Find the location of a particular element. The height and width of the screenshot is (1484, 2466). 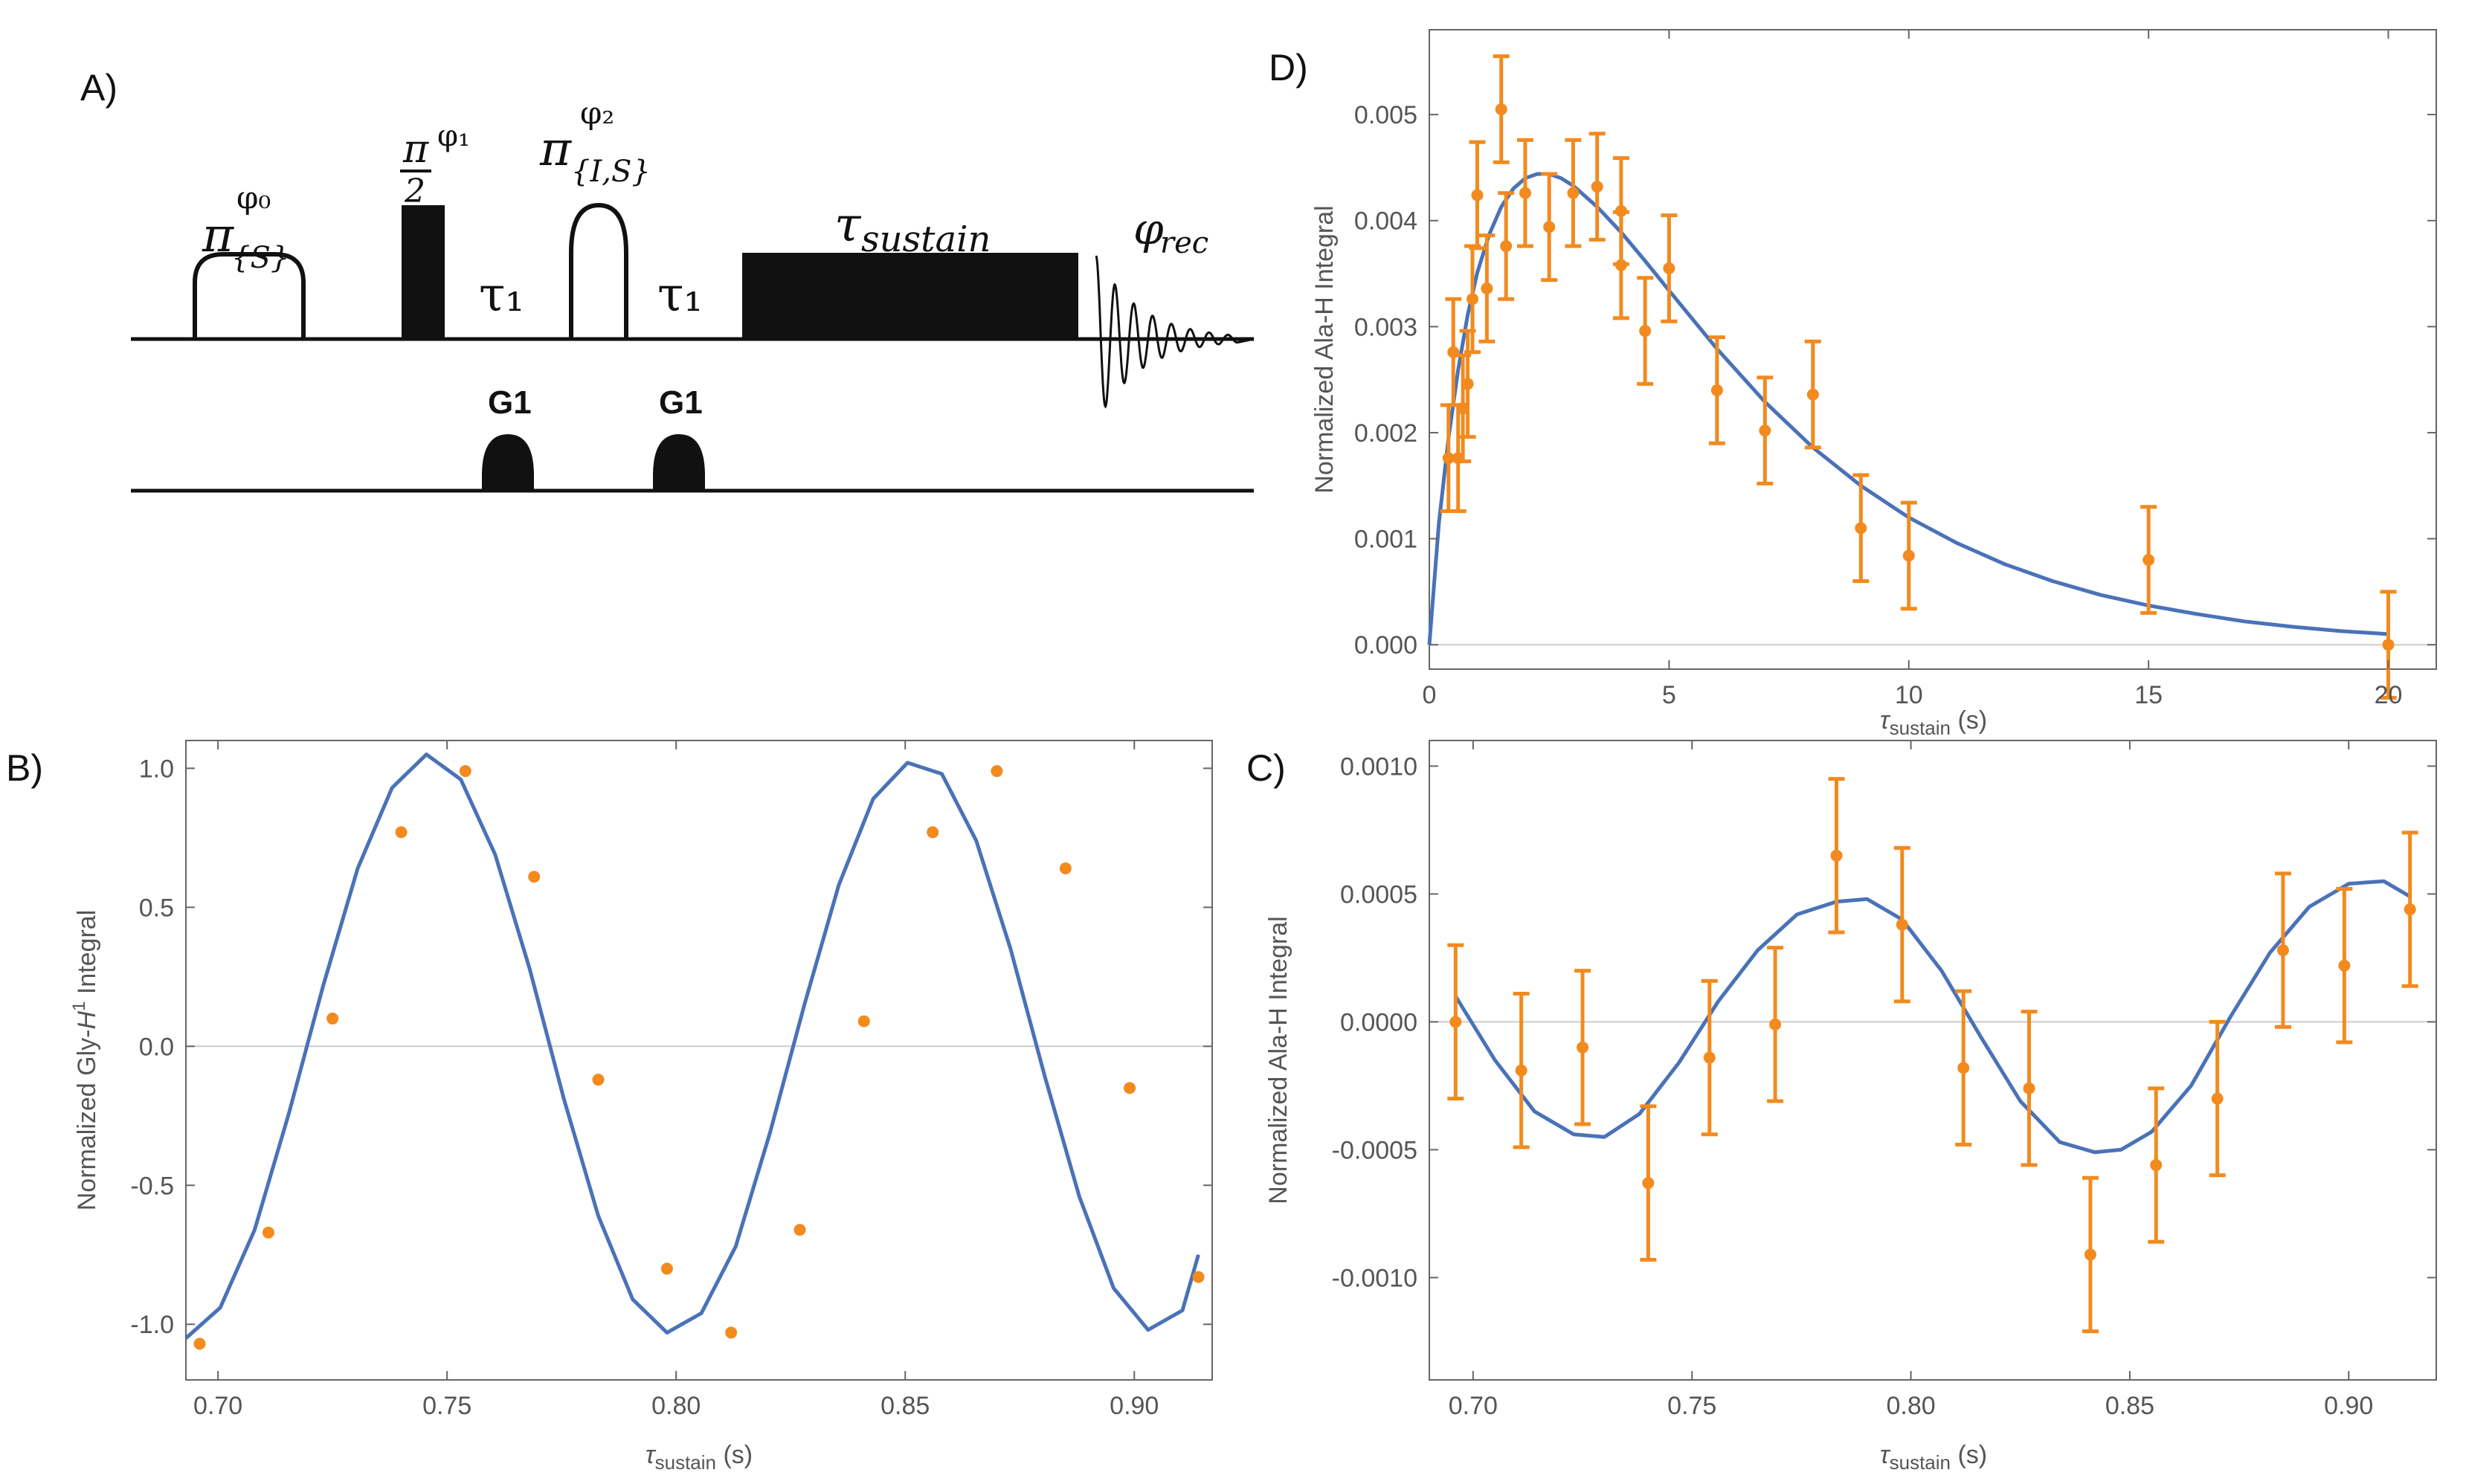

panel-d-label: D) is located at coordinates (1288, 67).